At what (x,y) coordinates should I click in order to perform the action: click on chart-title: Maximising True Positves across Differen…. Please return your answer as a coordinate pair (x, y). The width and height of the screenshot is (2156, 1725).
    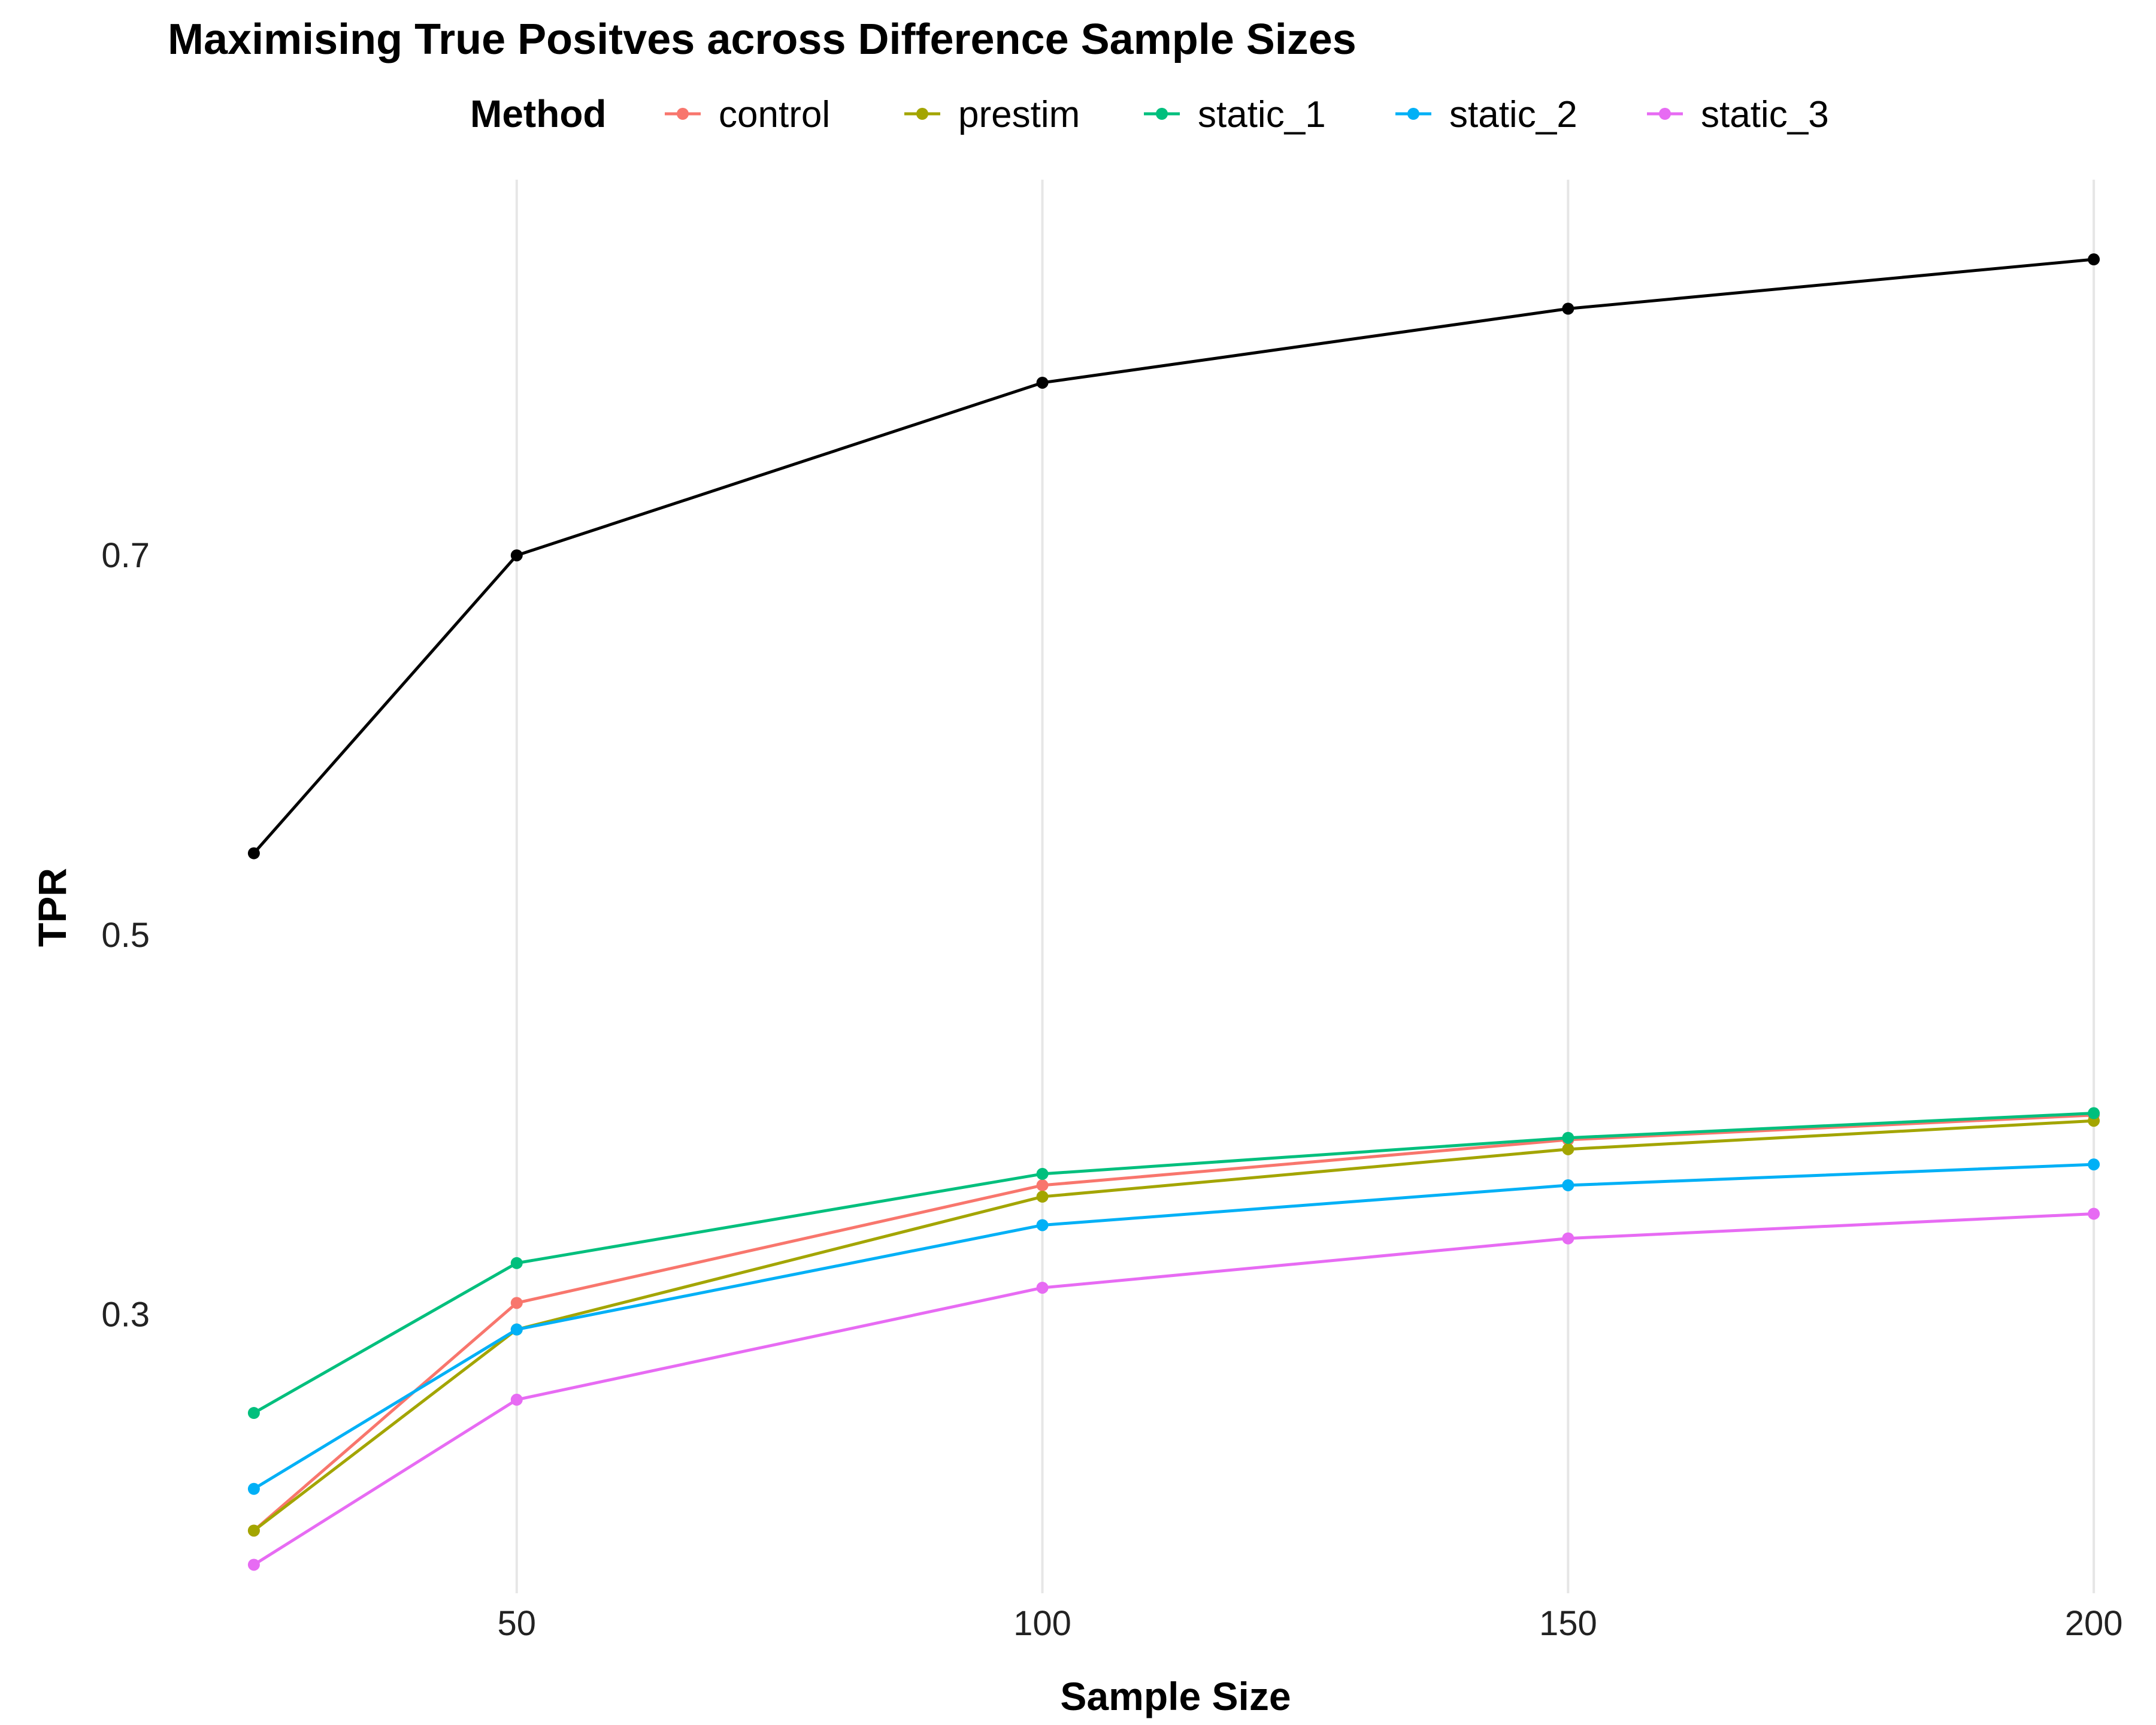
    Looking at the image, I should click on (762, 40).